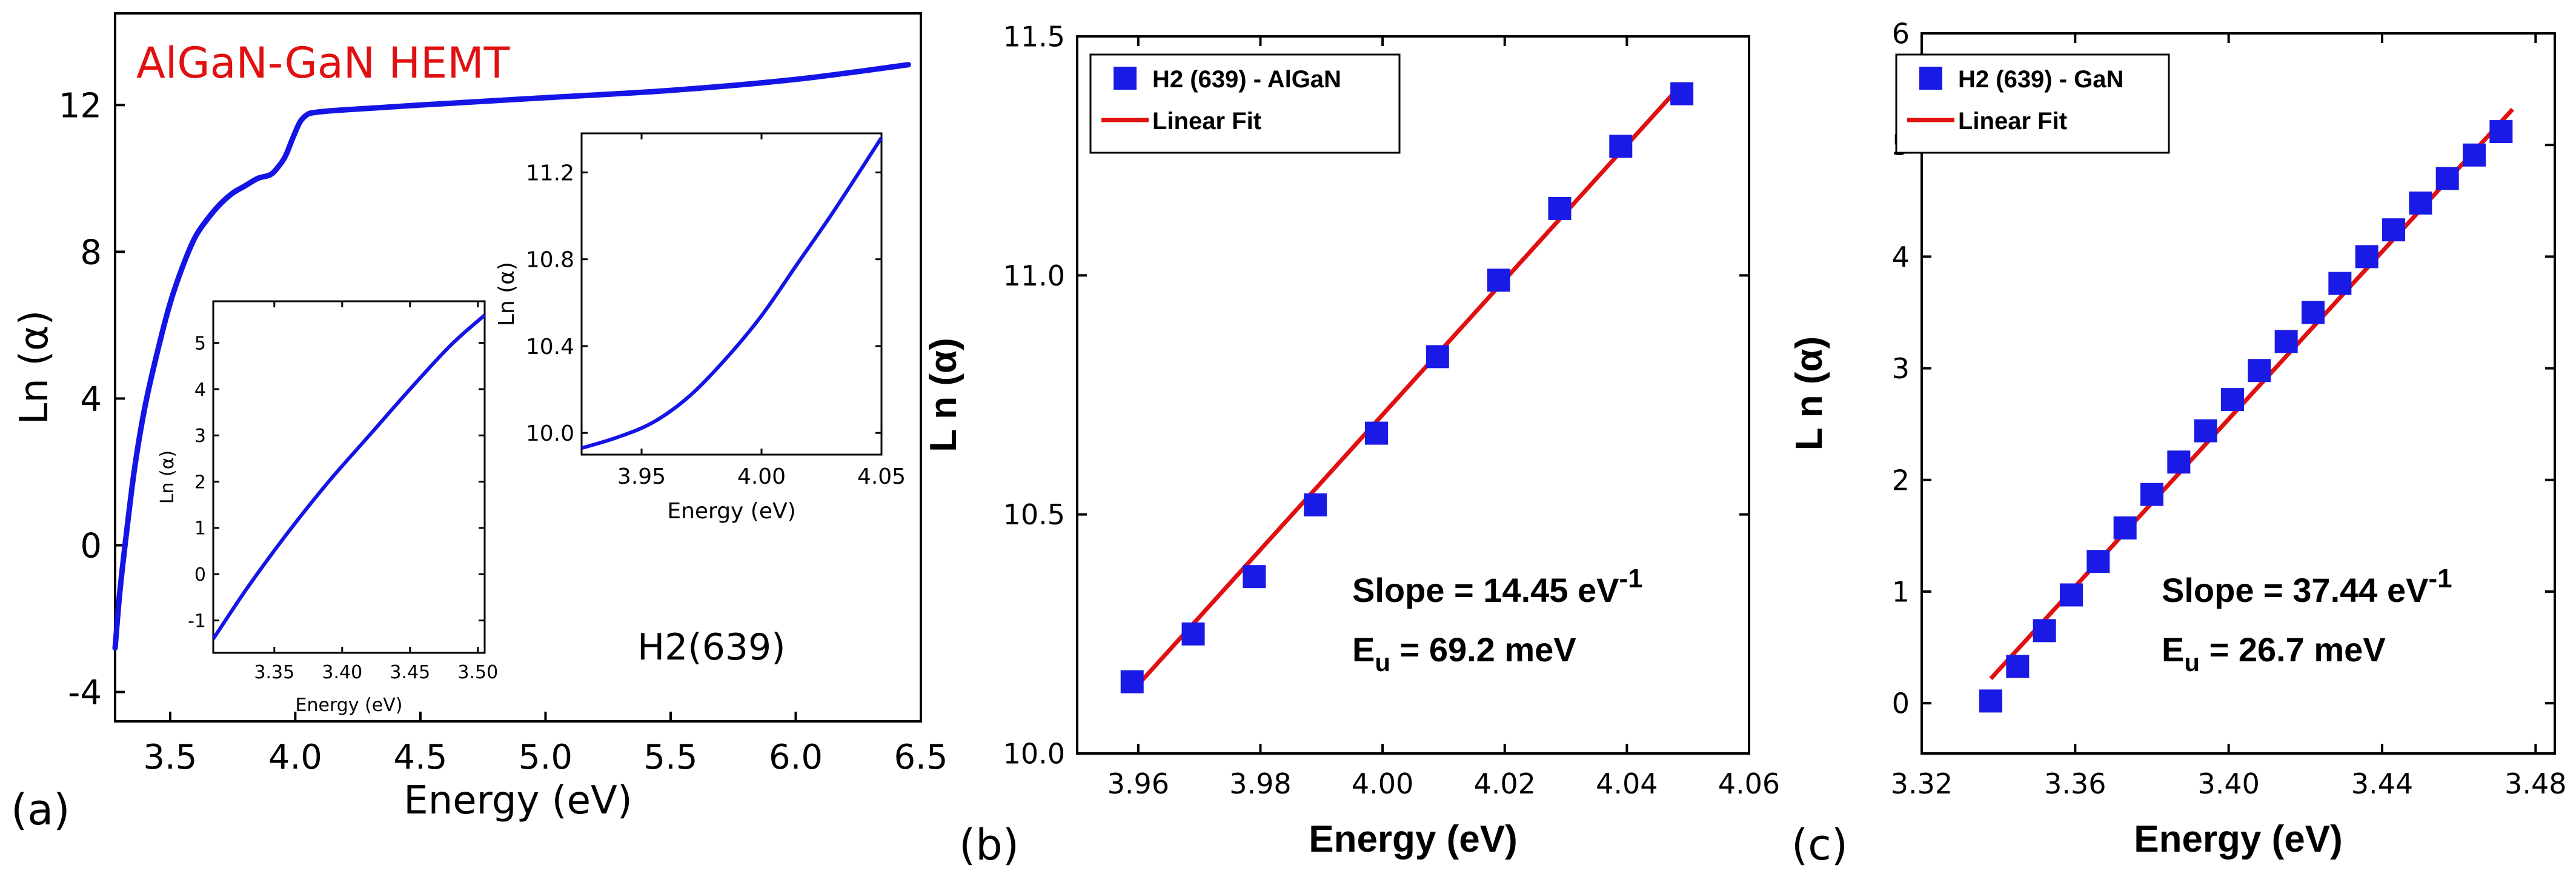 The height and width of the screenshot is (885, 2576). I want to click on x-tick-label: 4.02, so click(1505, 783).